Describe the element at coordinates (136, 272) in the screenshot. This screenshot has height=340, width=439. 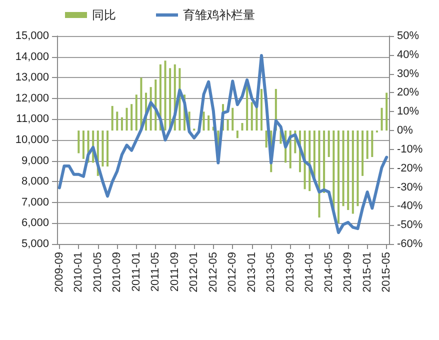
I see `x-tick-label: 2011-01` at that location.